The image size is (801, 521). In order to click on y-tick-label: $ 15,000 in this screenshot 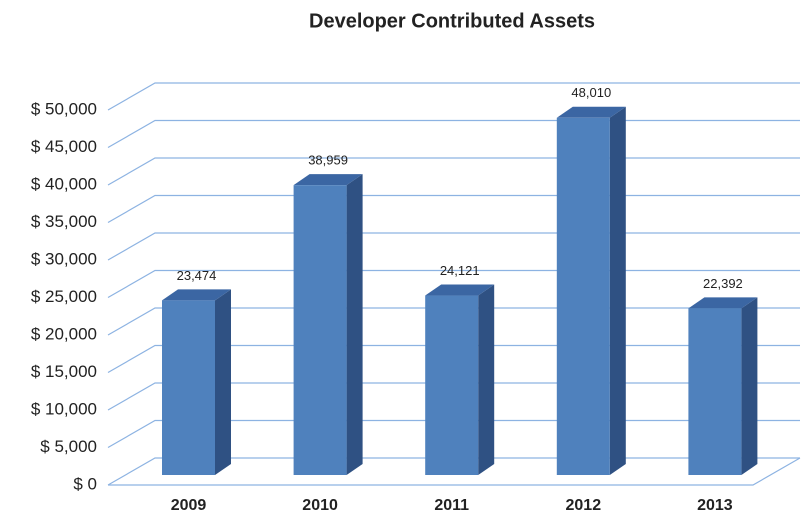, I will do `click(64, 371)`.